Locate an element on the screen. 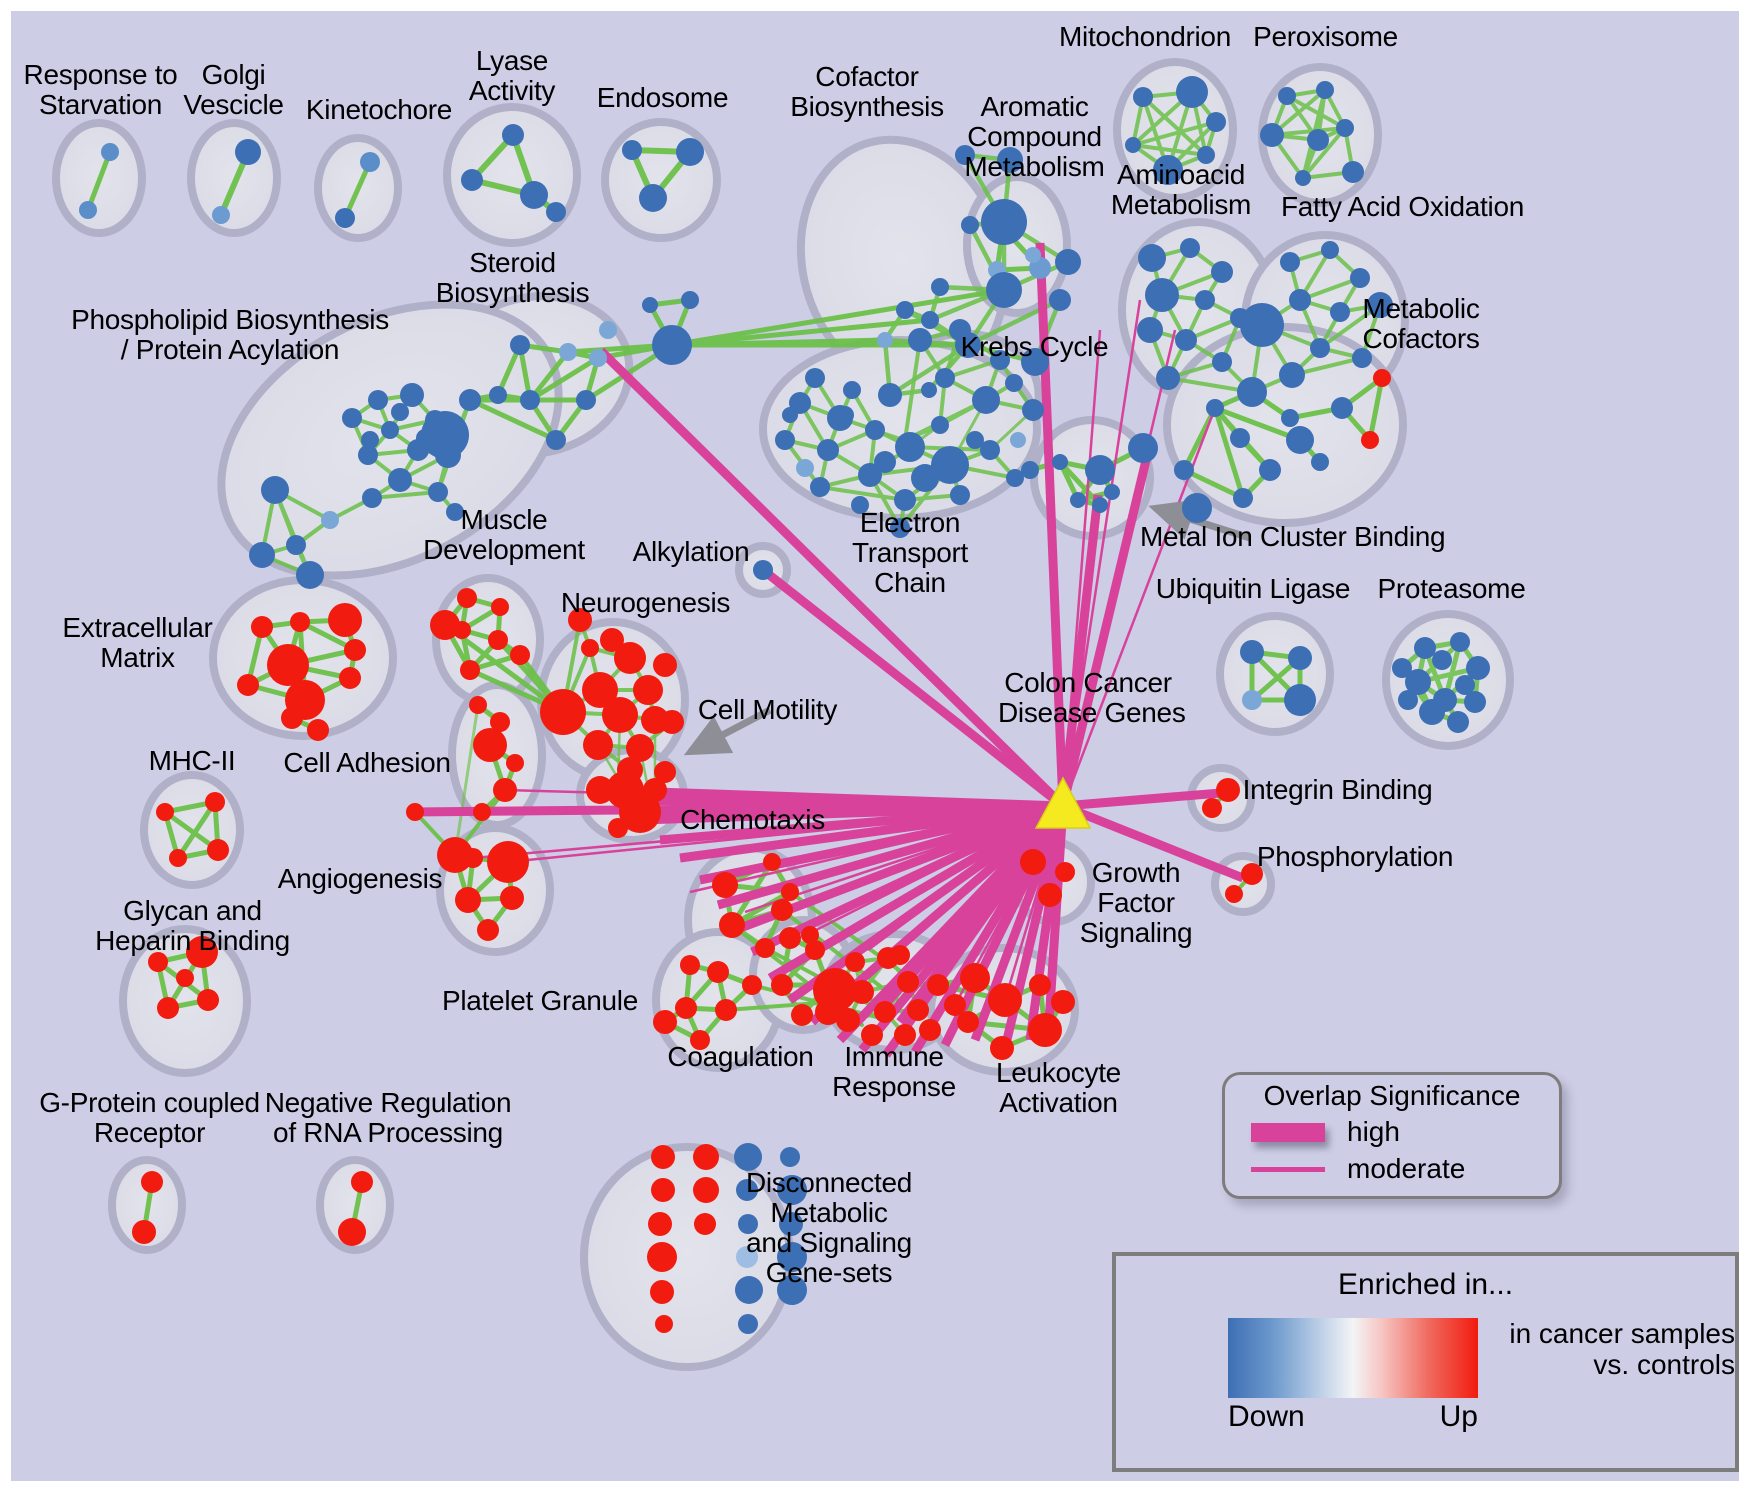 The height and width of the screenshot is (1507, 1750). legend-swatch-moderate is located at coordinates (1288, 1169).